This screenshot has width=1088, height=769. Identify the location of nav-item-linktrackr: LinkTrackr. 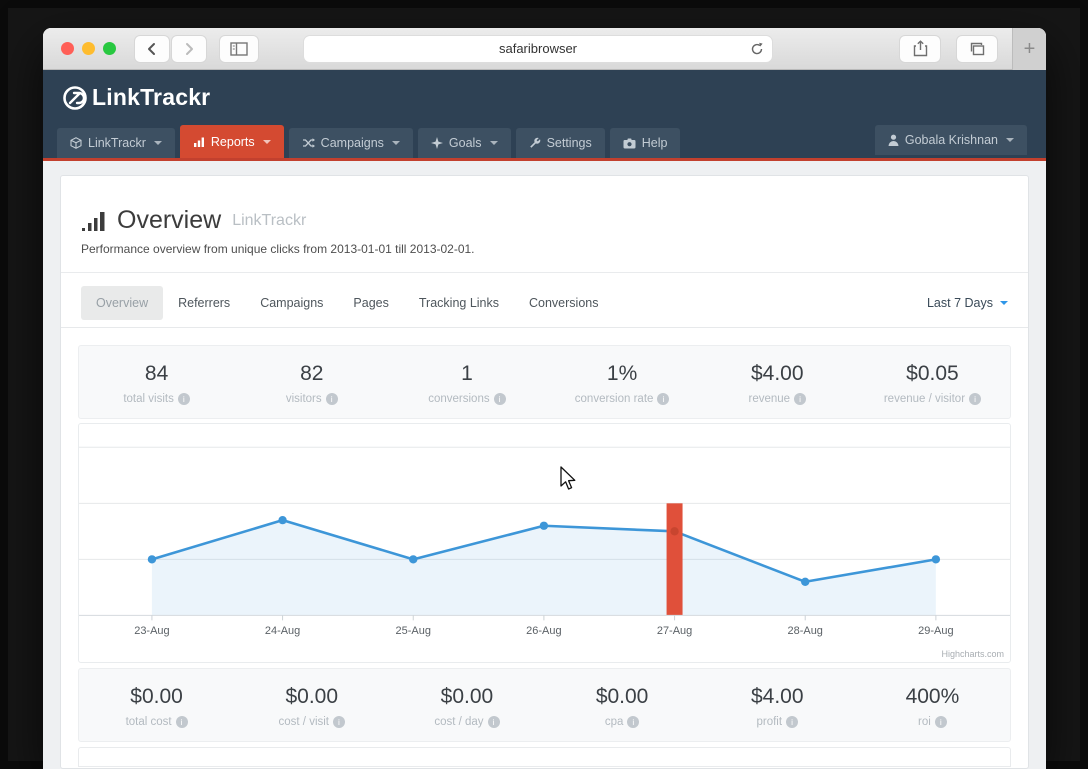
(116, 143).